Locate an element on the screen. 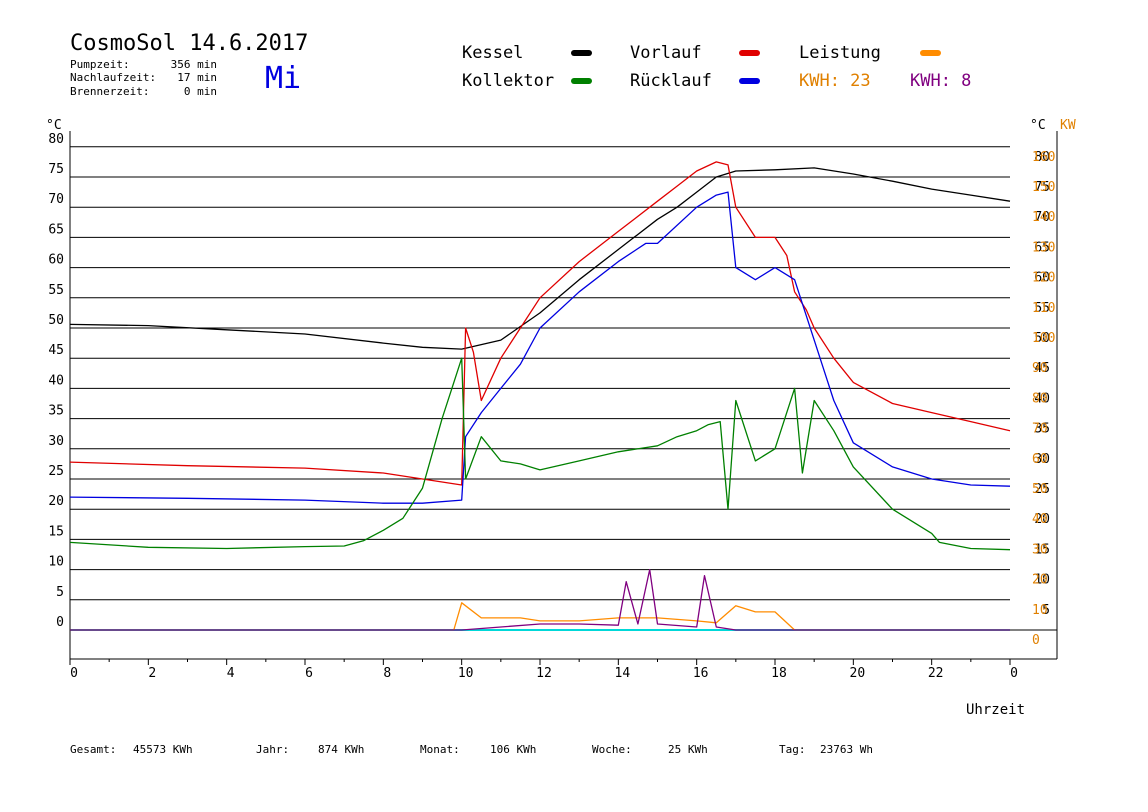  y-tick-label-right: 10 is located at coordinates (1042, 580).